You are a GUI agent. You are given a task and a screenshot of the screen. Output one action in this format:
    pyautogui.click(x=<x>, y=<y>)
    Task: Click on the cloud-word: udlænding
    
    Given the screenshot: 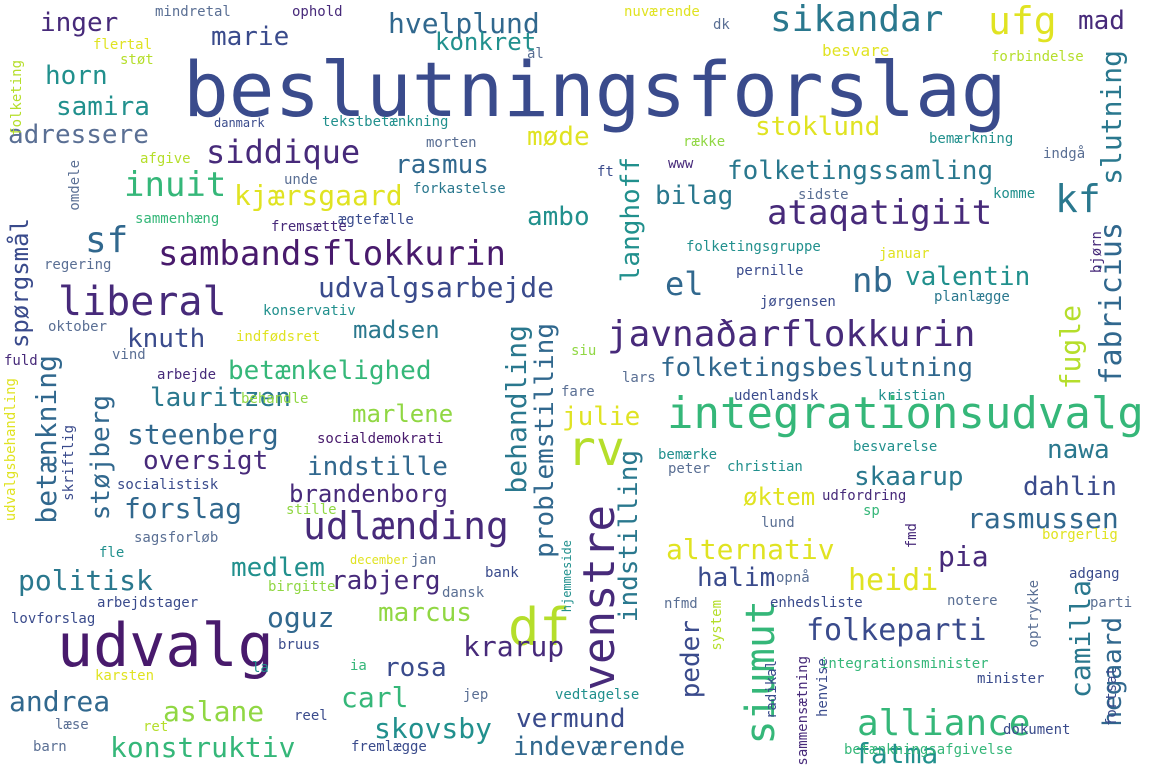 What is the action you would take?
    pyautogui.click(x=406, y=526)
    